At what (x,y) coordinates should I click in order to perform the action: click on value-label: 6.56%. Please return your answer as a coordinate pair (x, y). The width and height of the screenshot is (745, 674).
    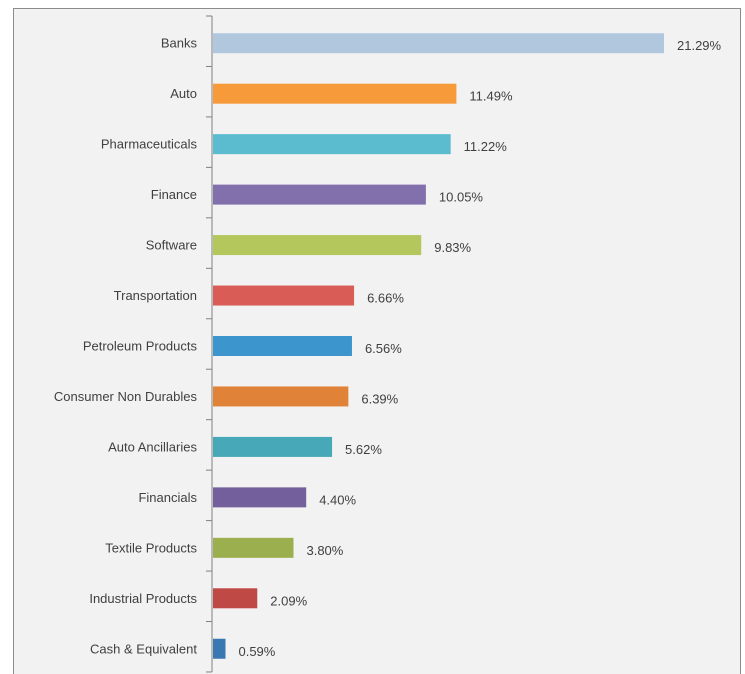
    Looking at the image, I should click on (383, 348).